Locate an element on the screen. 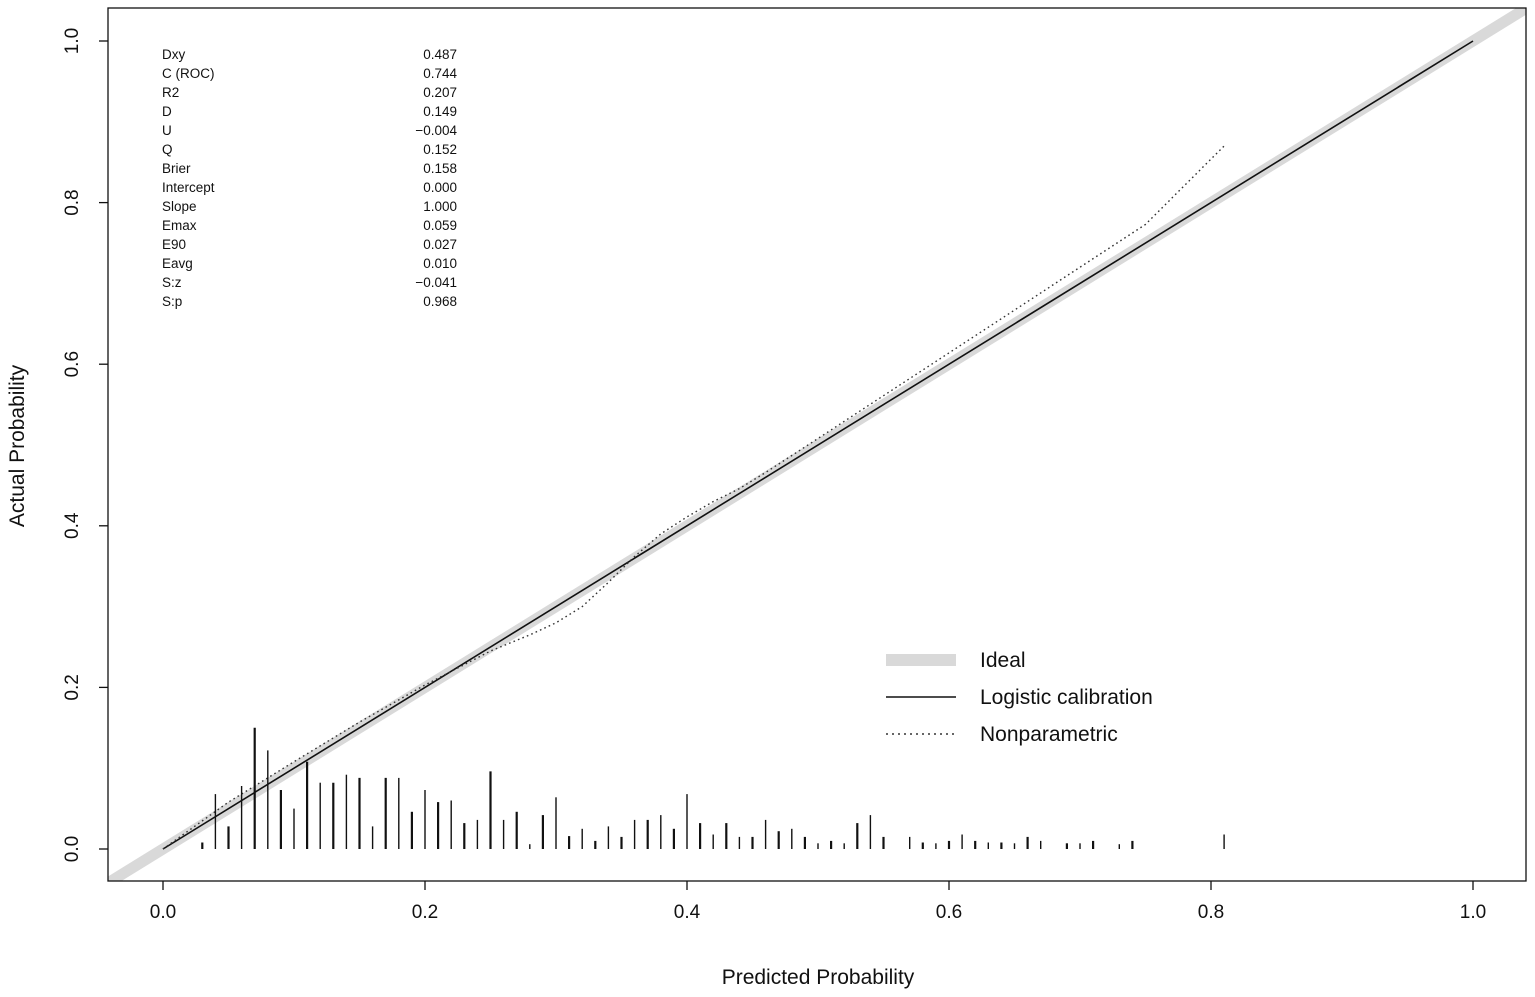 This screenshot has width=1535, height=997. rug-layer is located at coordinates (713, 788).